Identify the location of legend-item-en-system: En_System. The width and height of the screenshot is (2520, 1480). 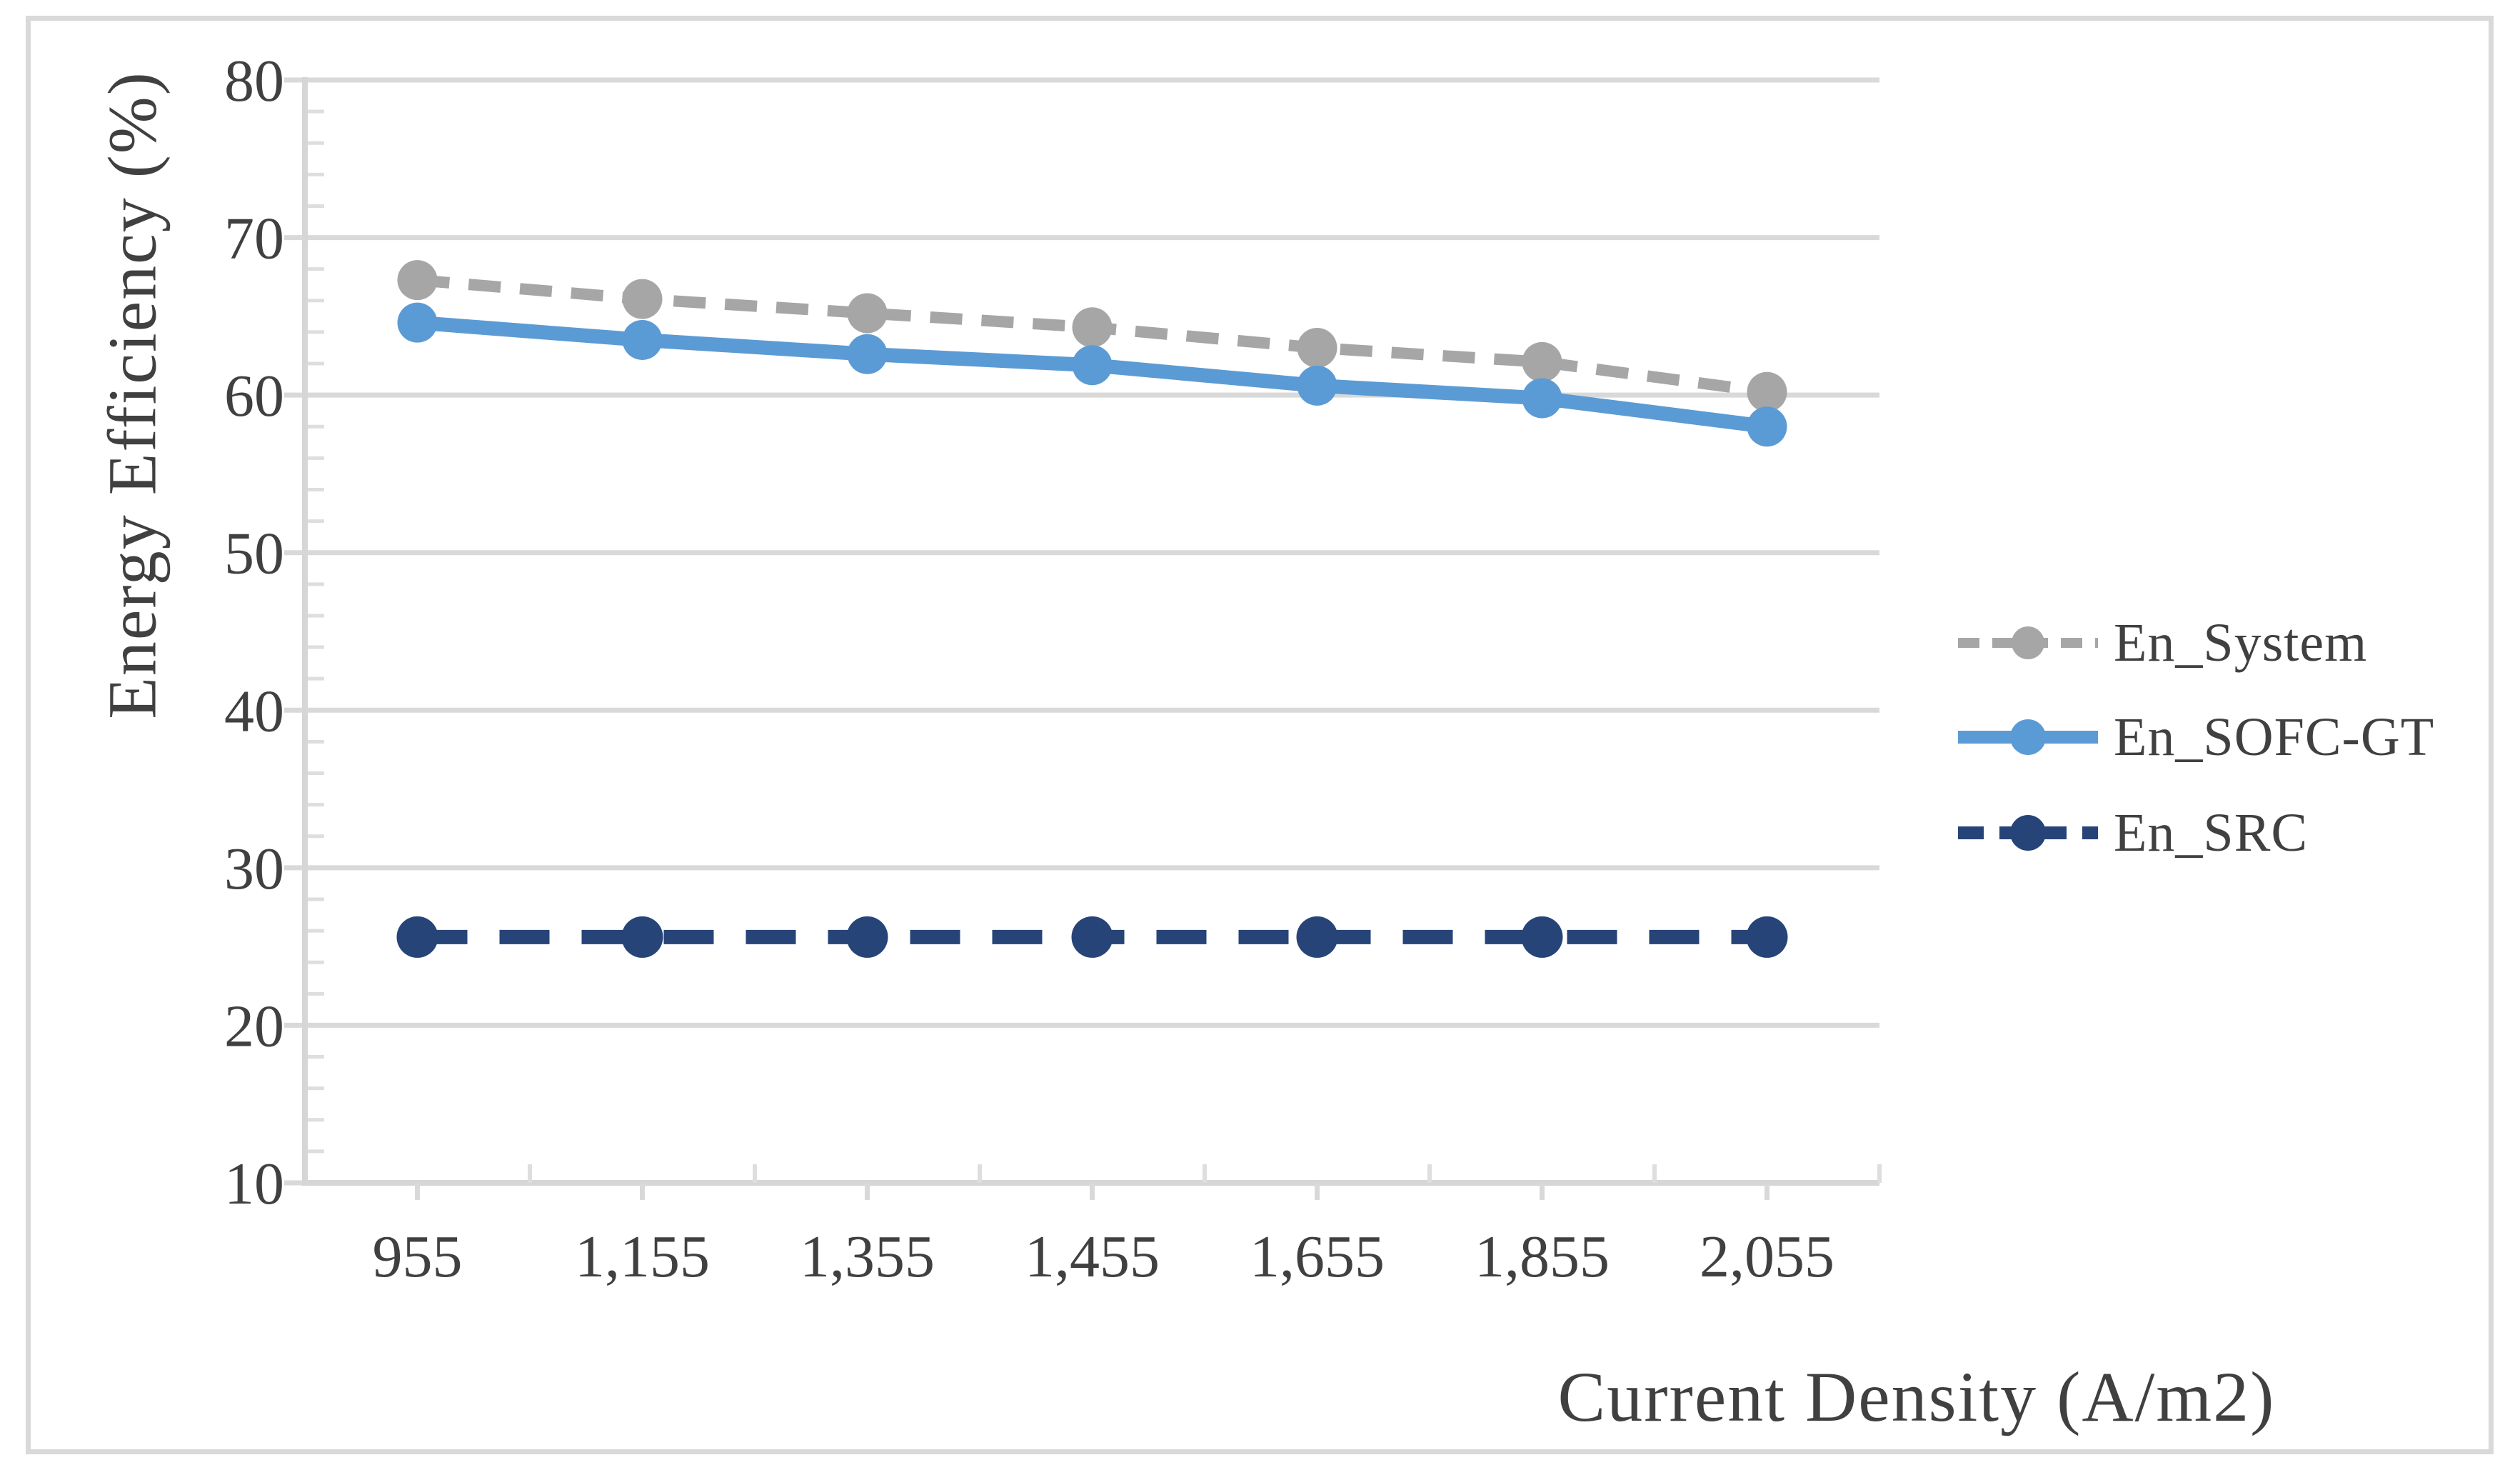
(2162, 642).